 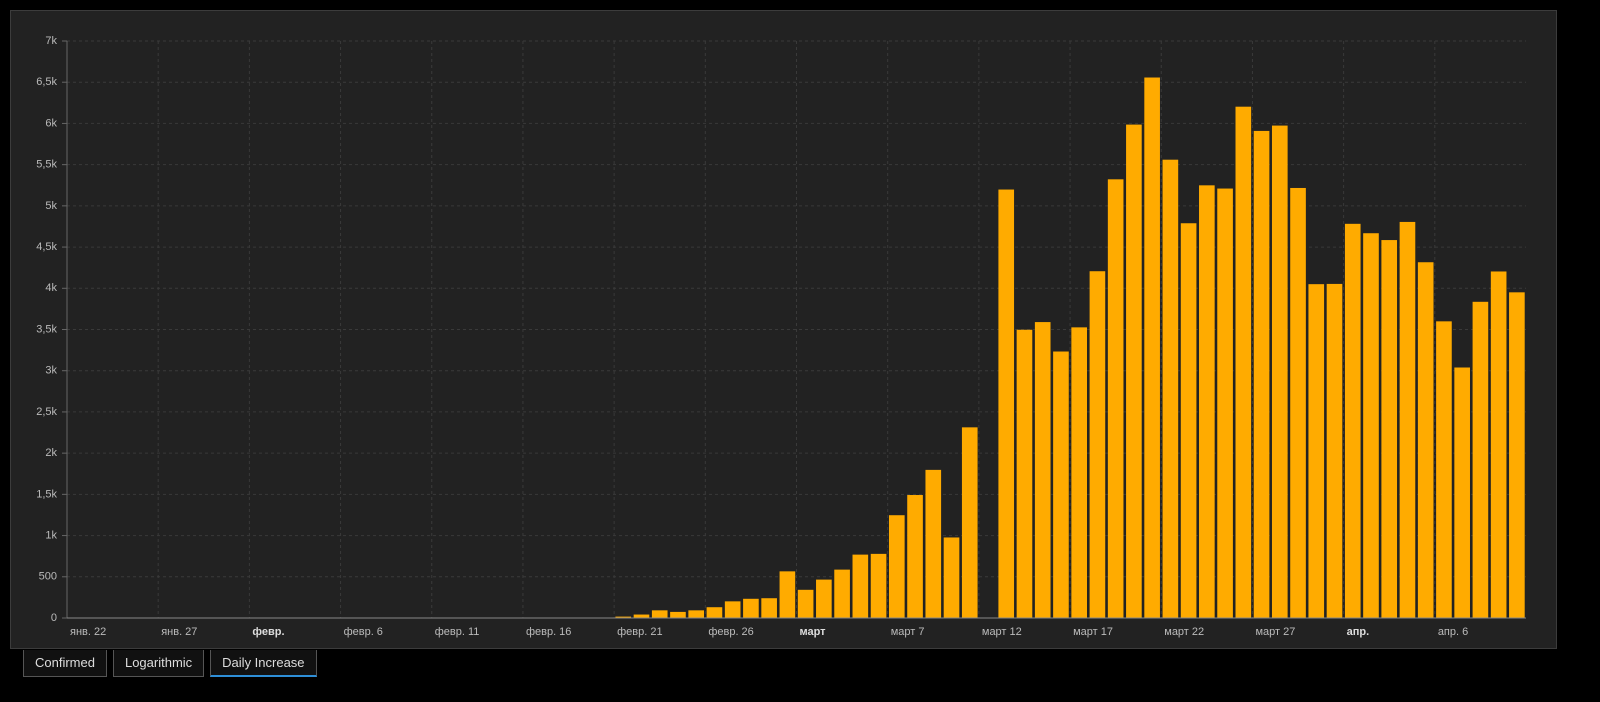 What do you see at coordinates (46, 329) in the screenshot?
I see `y-tick-label: 3,5k` at bounding box center [46, 329].